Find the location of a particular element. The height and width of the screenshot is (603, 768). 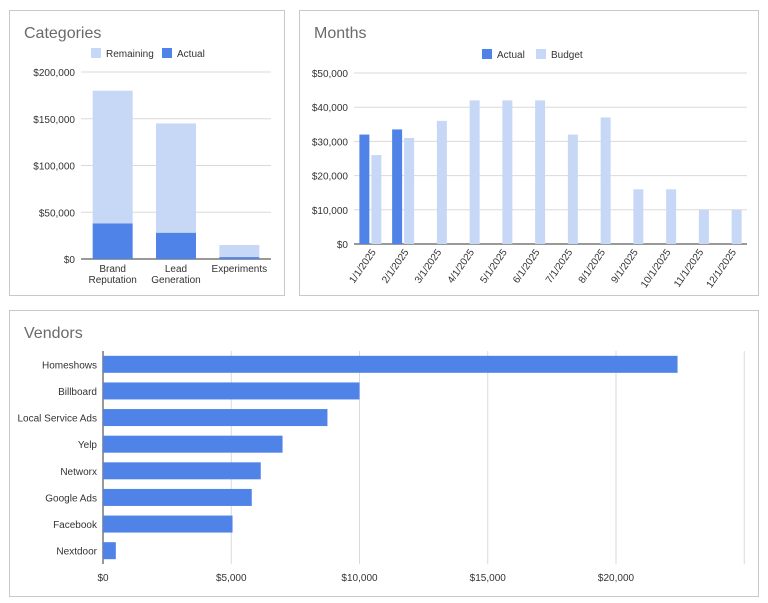

x-tick-label: 3/1/2025 is located at coordinates (429, 266).